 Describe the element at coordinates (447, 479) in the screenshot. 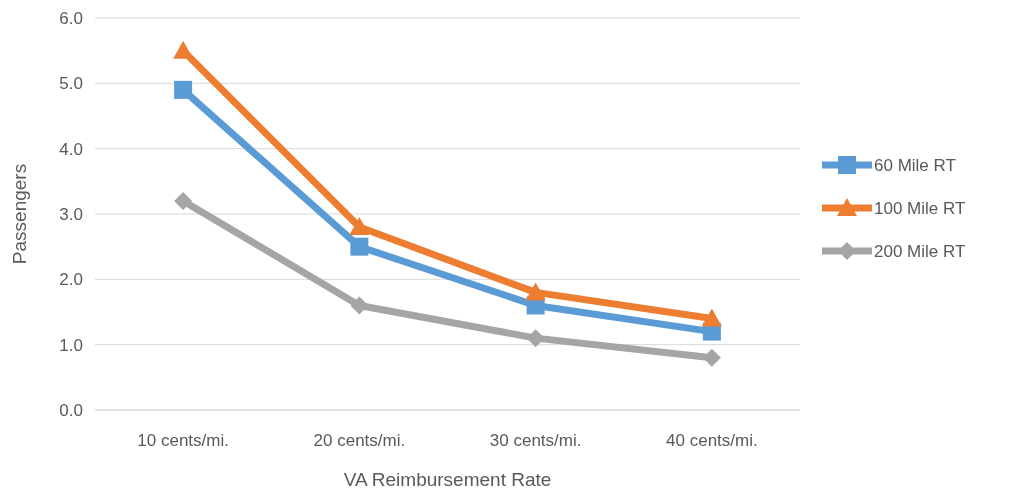

I see `x-axis-title: VA Reimbursement Rate` at that location.